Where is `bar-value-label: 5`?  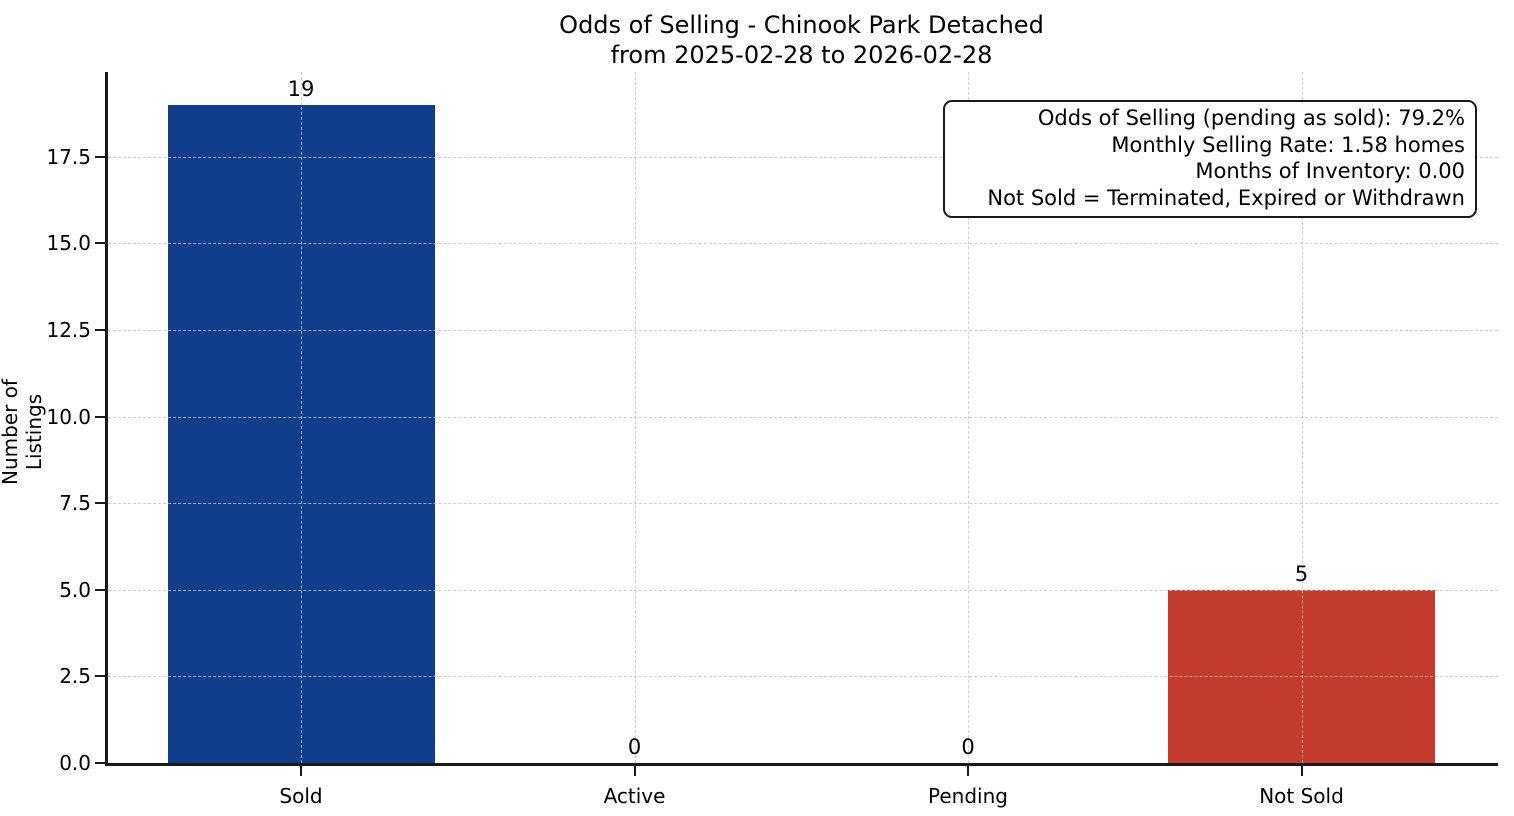
bar-value-label: 5 is located at coordinates (1301, 573).